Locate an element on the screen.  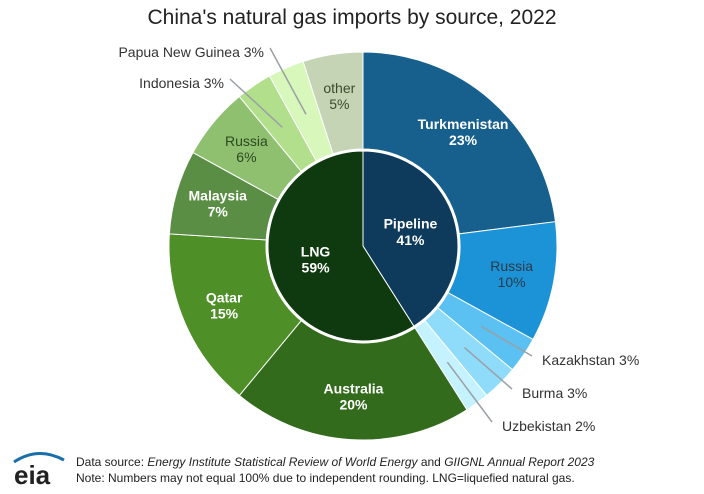
leader-kazakhstan is located at coordinates (507, 341).